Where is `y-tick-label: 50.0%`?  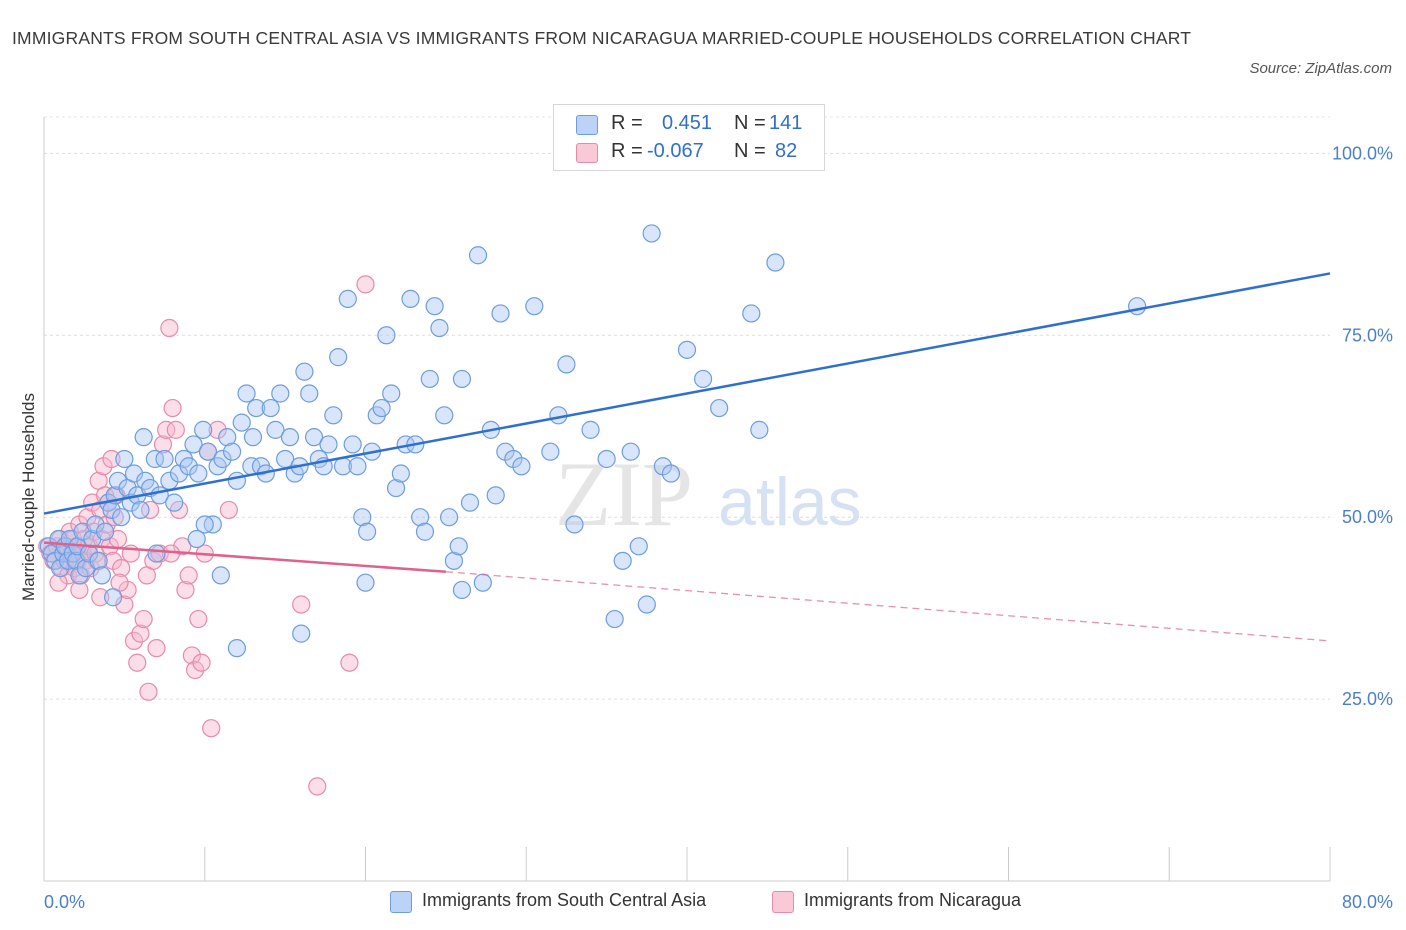
y-tick-label: 50.0% is located at coordinates (1367, 517).